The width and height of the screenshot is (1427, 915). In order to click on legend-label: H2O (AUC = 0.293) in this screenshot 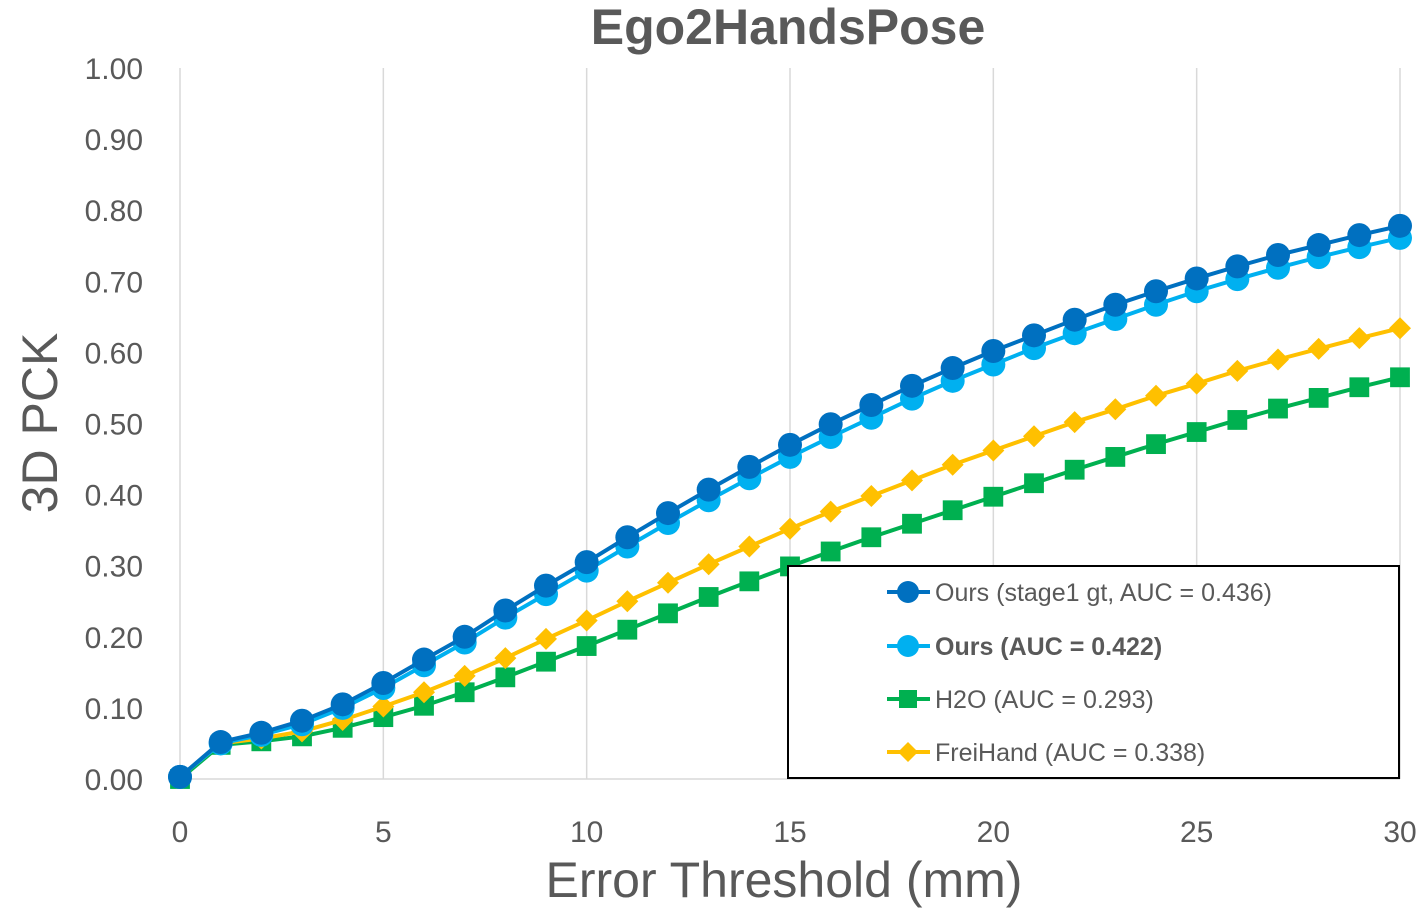, I will do `click(1044, 700)`.